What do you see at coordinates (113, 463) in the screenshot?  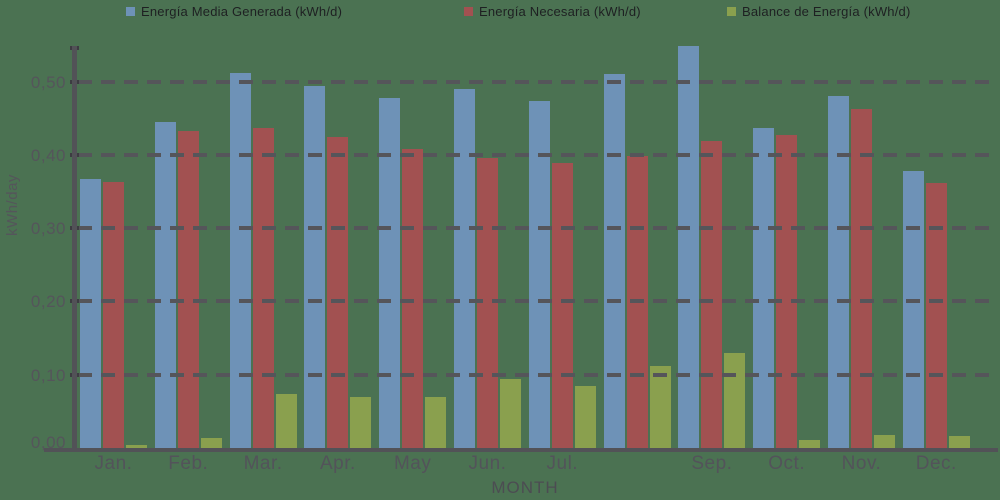 I see `x-tick-label-jan: Jan.` at bounding box center [113, 463].